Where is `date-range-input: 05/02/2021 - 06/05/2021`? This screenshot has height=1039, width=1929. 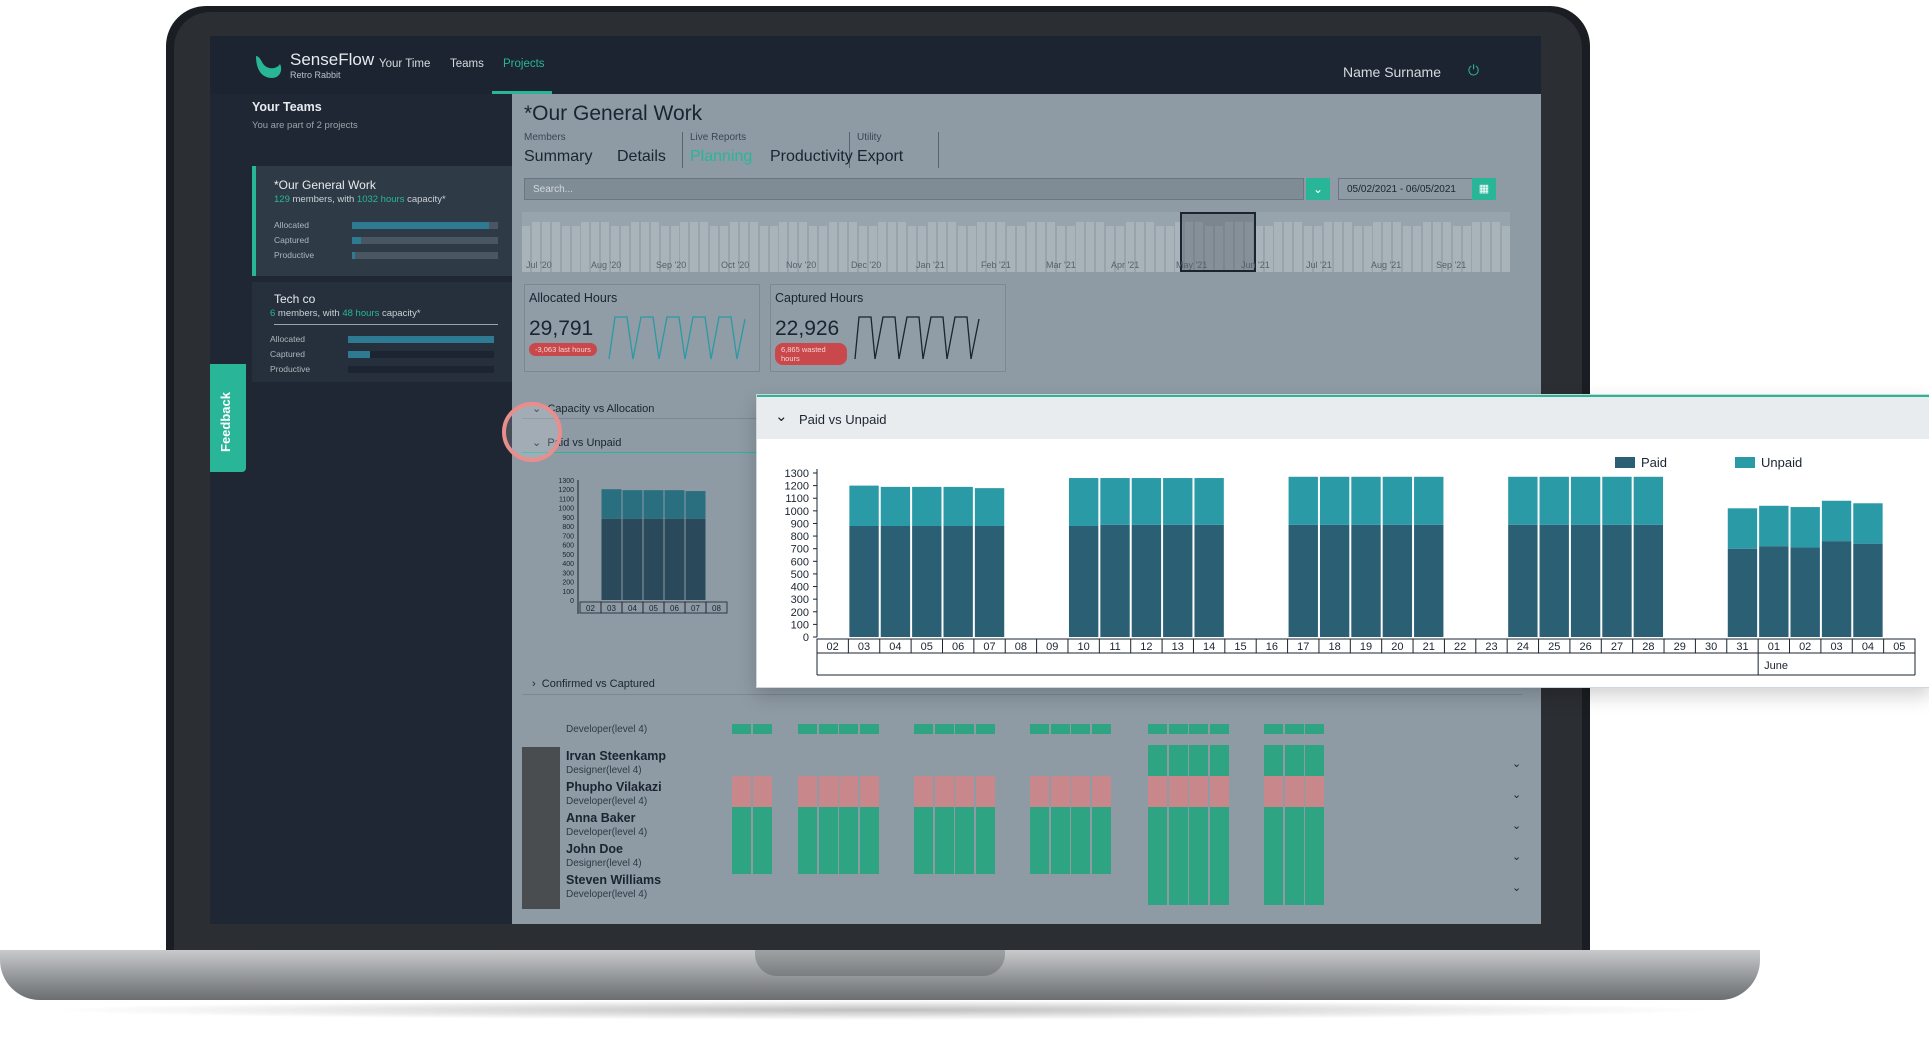 date-range-input: 05/02/2021 - 06/05/2021 is located at coordinates (1406, 189).